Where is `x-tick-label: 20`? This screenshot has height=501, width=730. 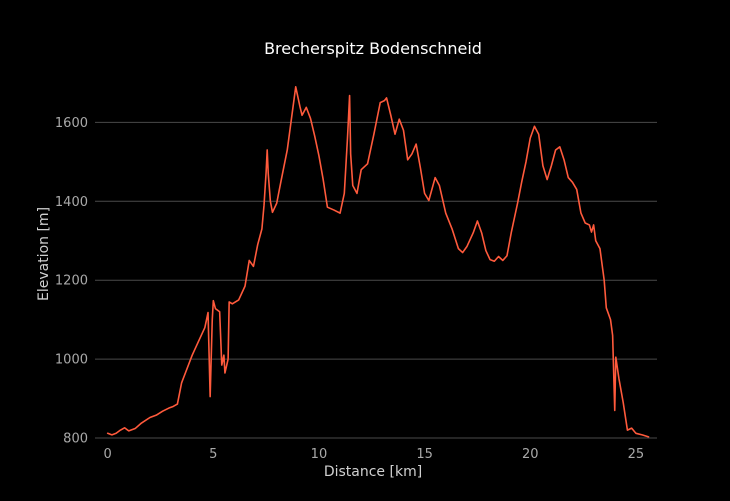
x-tick-label: 20 is located at coordinates (530, 454).